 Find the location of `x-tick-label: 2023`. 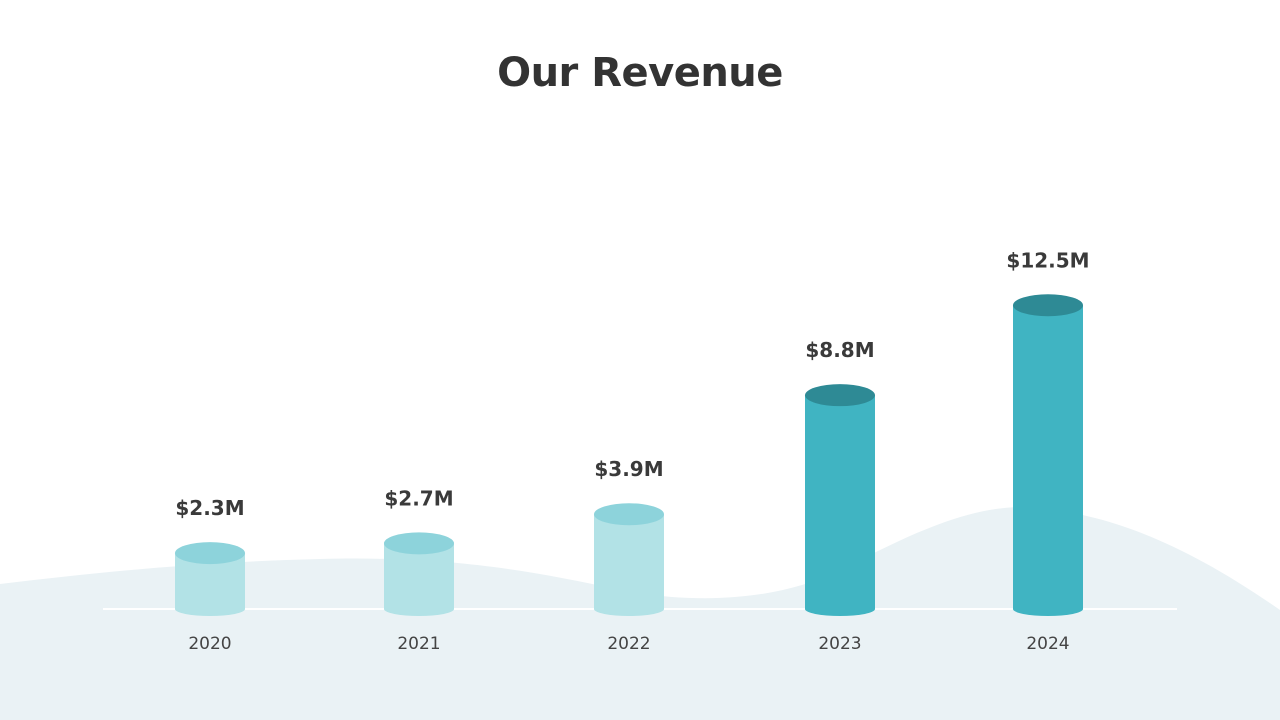

x-tick-label: 2023 is located at coordinates (839, 644).